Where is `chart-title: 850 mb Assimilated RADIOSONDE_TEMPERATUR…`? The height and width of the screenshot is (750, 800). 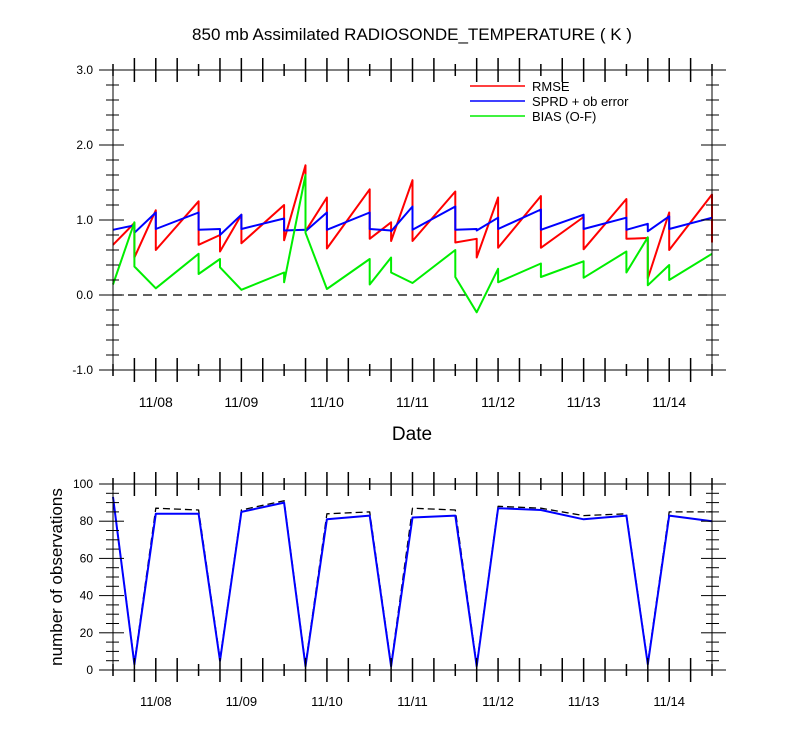
chart-title: 850 mb Assimilated RADIOSONDE_TEMPERATUR… is located at coordinates (412, 34).